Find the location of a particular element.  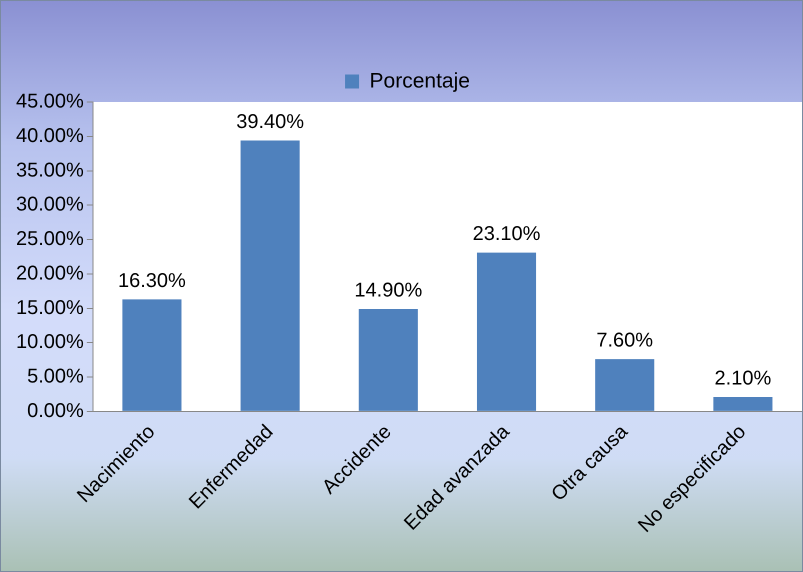

data-label: 14.90% is located at coordinates (388, 290).